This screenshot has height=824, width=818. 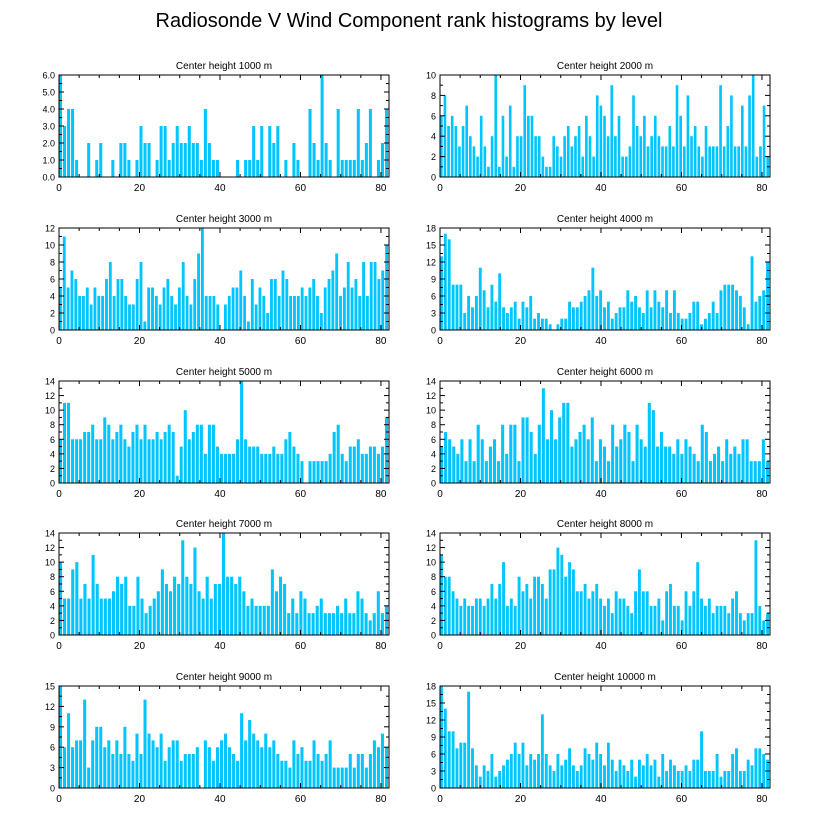 I want to click on y-tick-label: 8, so click(x=52, y=577).